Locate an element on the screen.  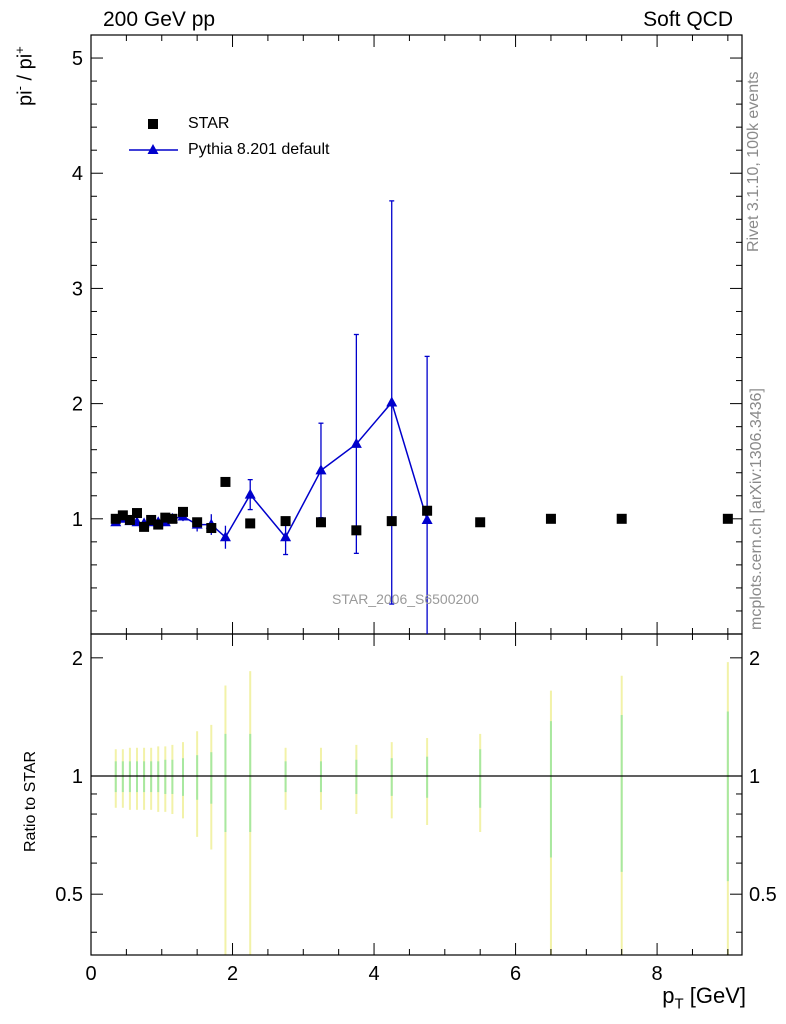
main-y-axis-label: pi- / pi+ is located at coordinates (25, 76).